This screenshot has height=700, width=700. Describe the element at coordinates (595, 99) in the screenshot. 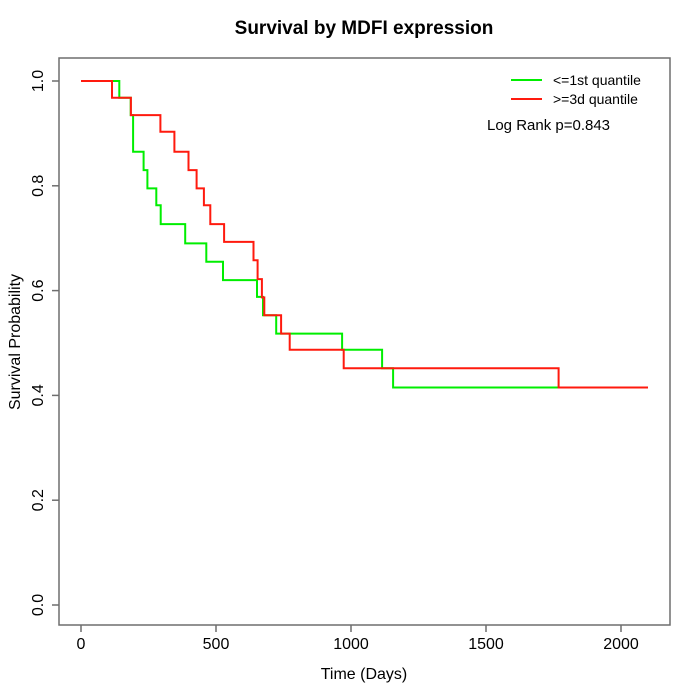

I see `legend-label-third-quantile: >=3d quantile` at that location.